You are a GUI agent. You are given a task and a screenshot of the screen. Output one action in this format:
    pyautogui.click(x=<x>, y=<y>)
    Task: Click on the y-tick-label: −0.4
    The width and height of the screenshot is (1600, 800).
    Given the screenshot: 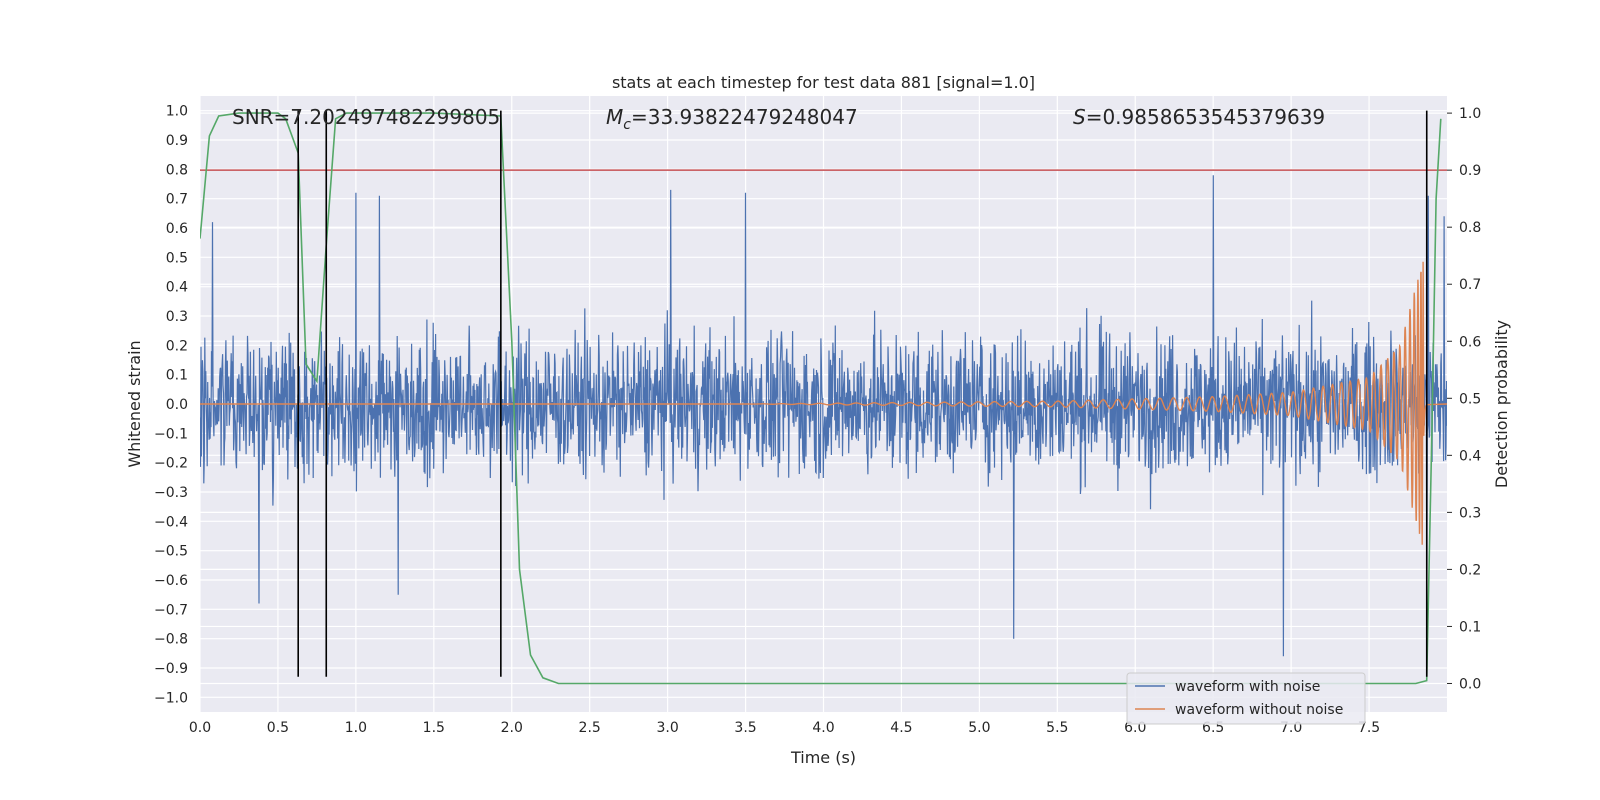 What is the action you would take?
    pyautogui.click(x=171, y=522)
    